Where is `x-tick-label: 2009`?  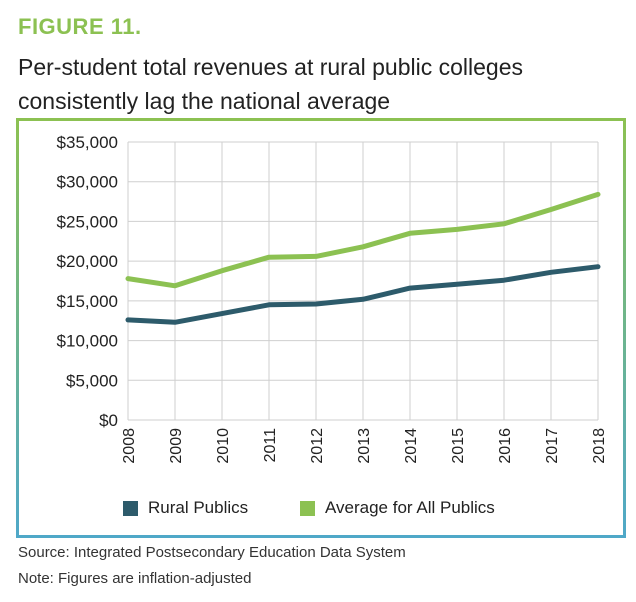 x-tick-label: 2009 is located at coordinates (176, 446).